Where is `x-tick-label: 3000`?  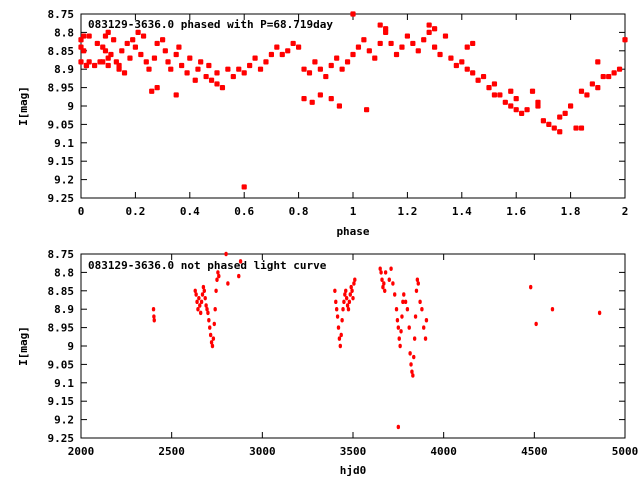 x-tick-label: 3000 is located at coordinates (262, 451).